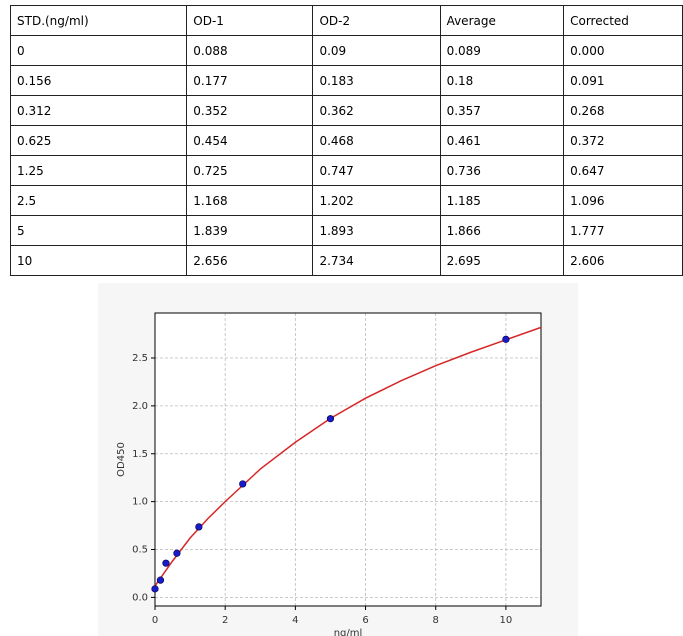 This screenshot has width=683, height=636. I want to click on table-cell: 2.695, so click(502, 260).